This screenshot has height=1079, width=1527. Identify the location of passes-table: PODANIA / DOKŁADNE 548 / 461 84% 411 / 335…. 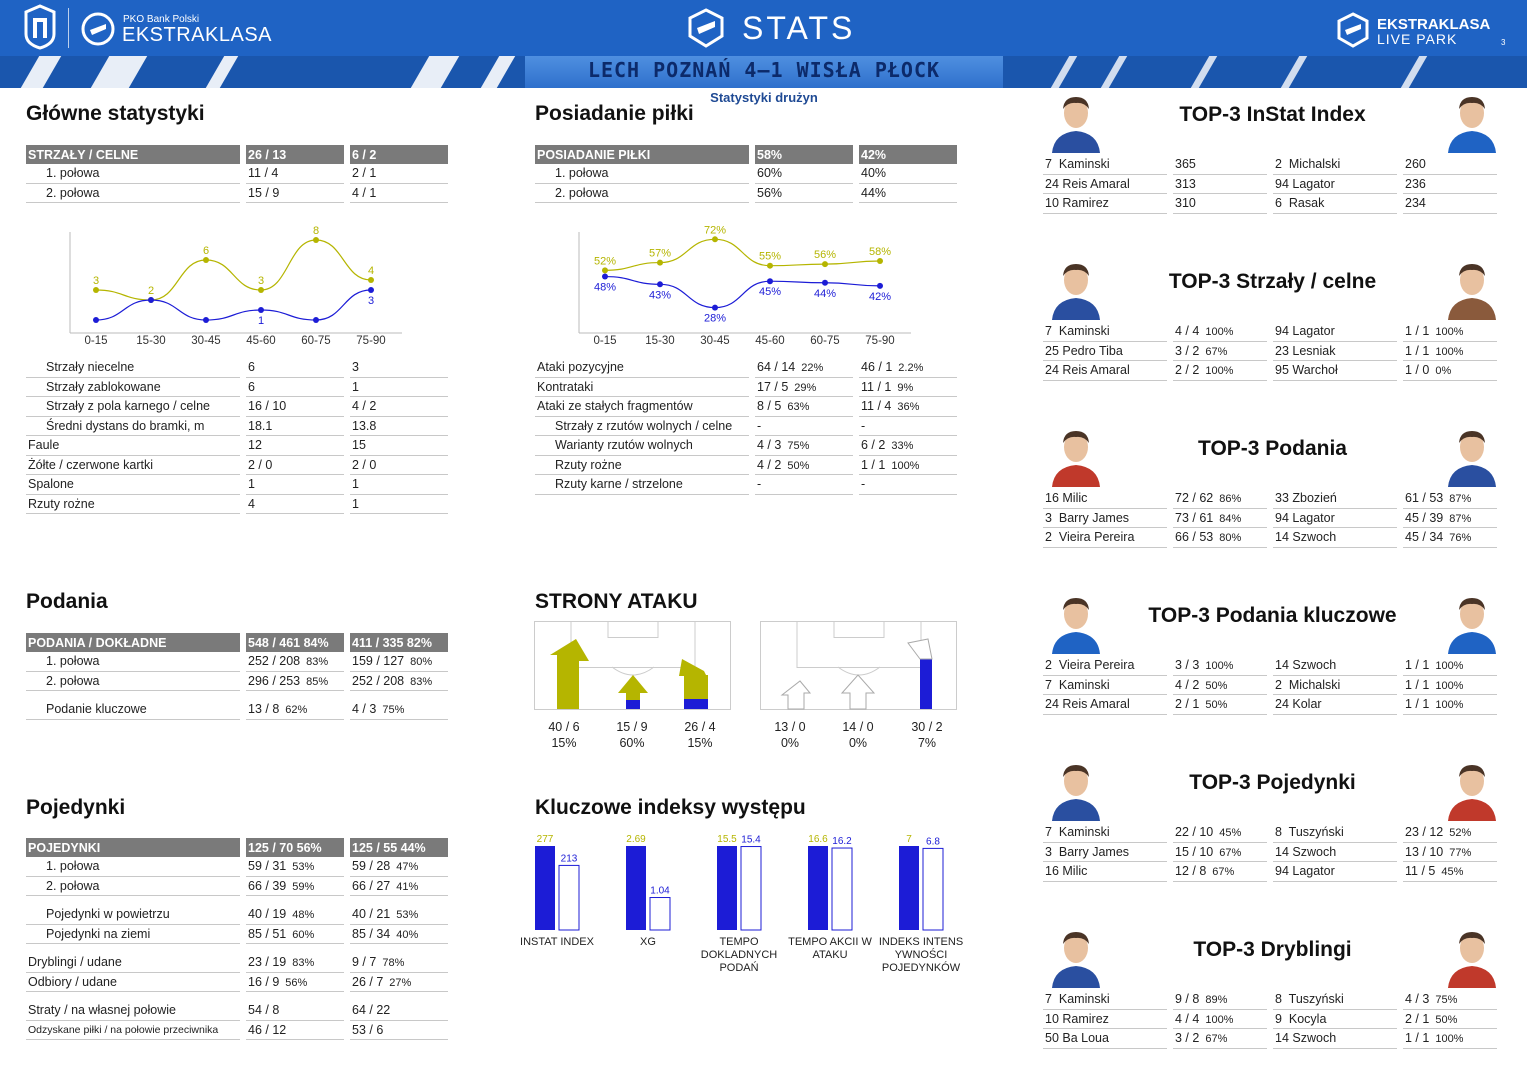
(237, 676).